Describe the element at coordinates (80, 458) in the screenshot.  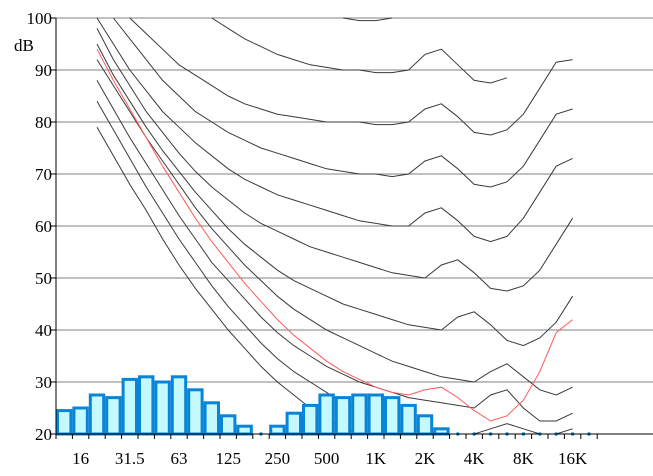
I see `x-tick-label-16: 16` at that location.